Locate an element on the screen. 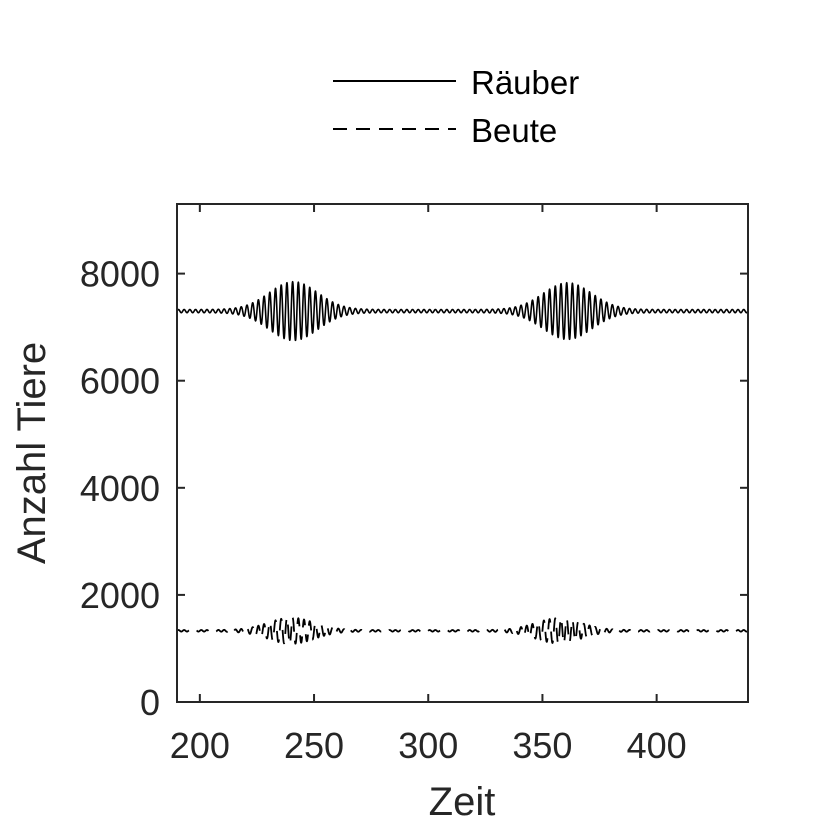  y-tick-label-4000: 4000 is located at coordinates (120, 488).